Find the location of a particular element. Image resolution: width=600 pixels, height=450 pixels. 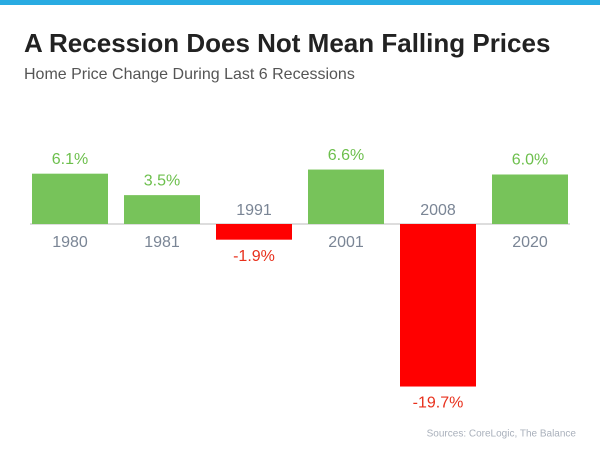

source-note: Sources: CoreLogic, The Balance is located at coordinates (502, 434).